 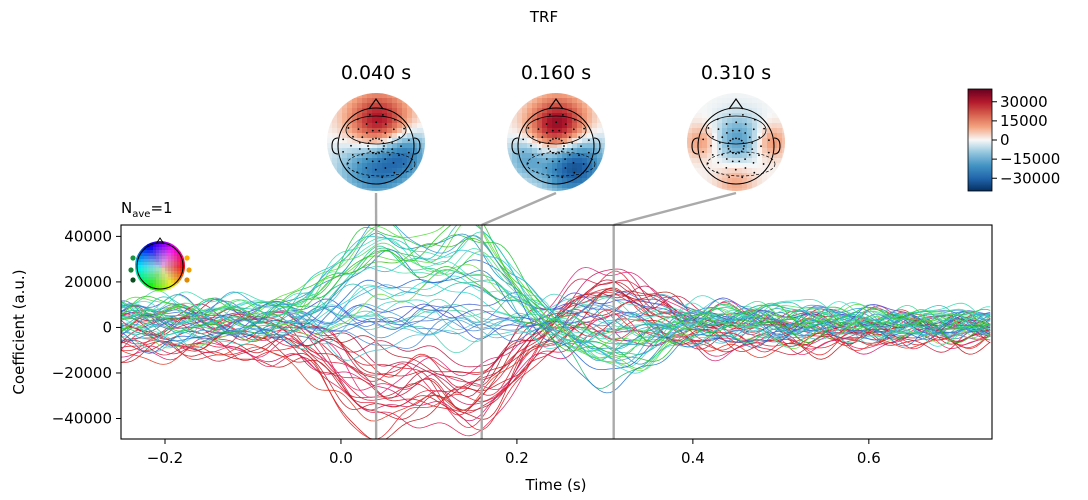 What do you see at coordinates (494, 332) in the screenshot?
I see `time-marker-lines` at bounding box center [494, 332].